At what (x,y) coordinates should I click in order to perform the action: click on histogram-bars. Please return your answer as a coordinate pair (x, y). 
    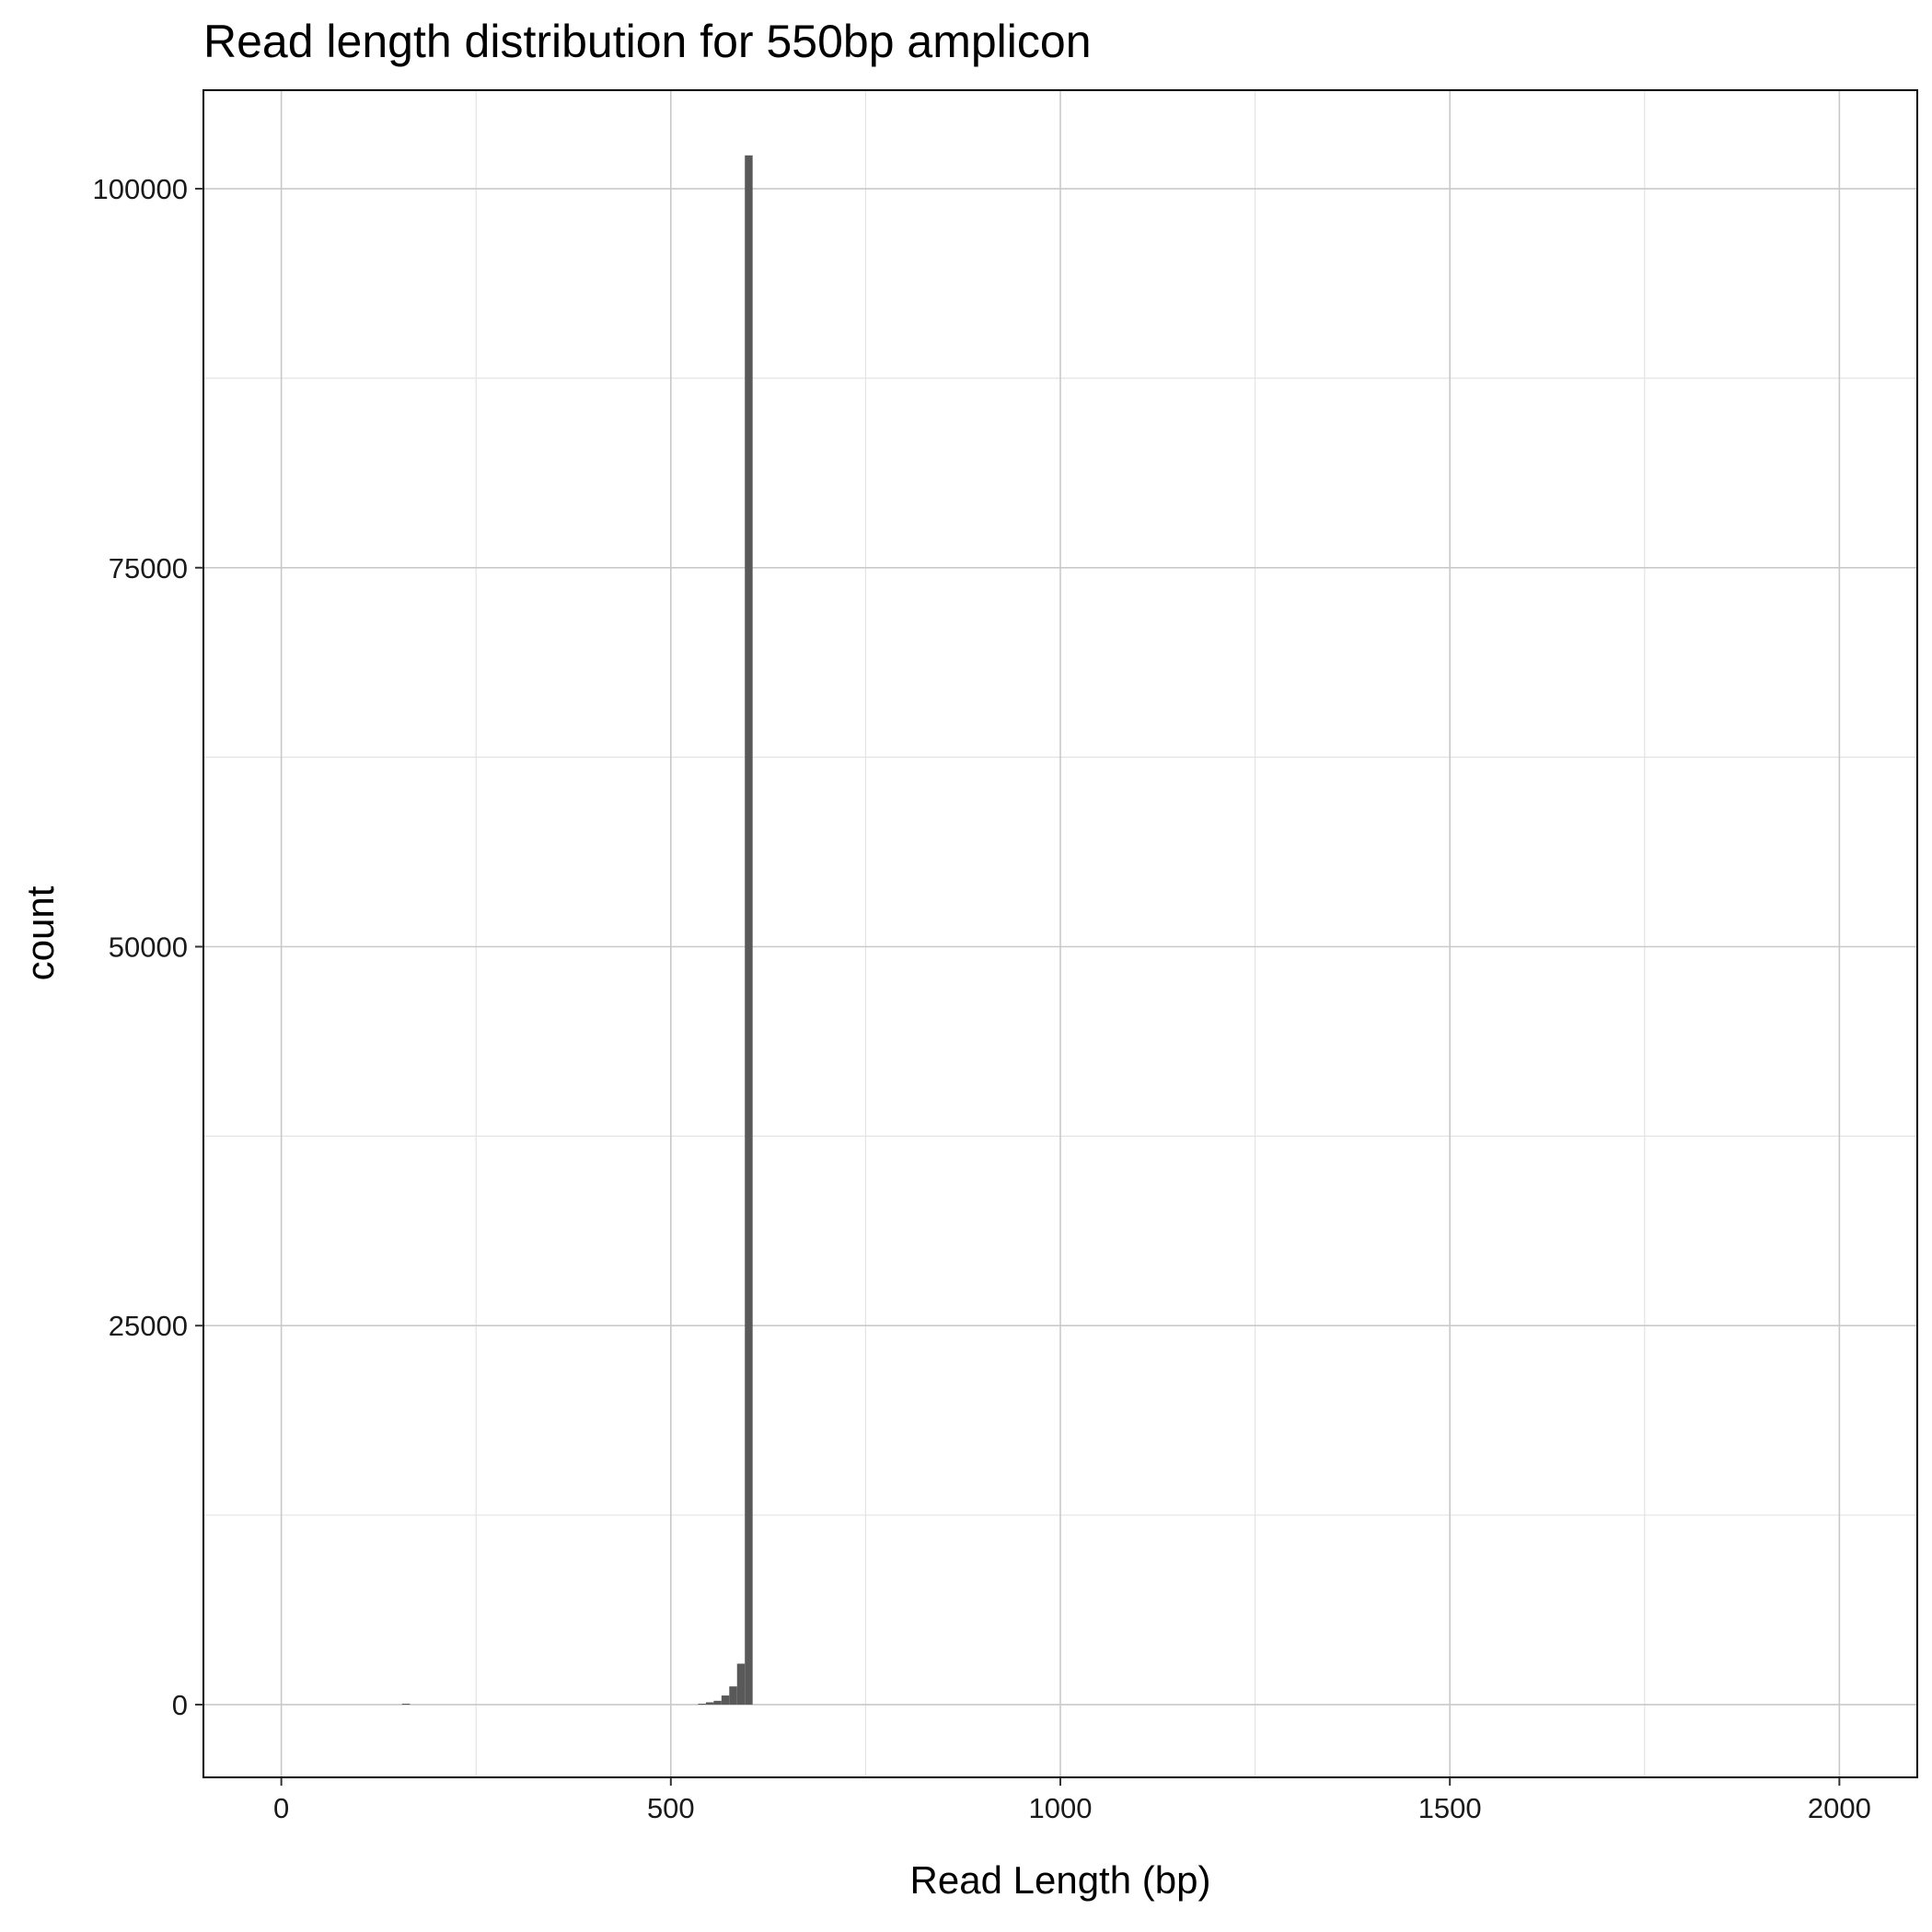
    Looking at the image, I should click on (577, 930).